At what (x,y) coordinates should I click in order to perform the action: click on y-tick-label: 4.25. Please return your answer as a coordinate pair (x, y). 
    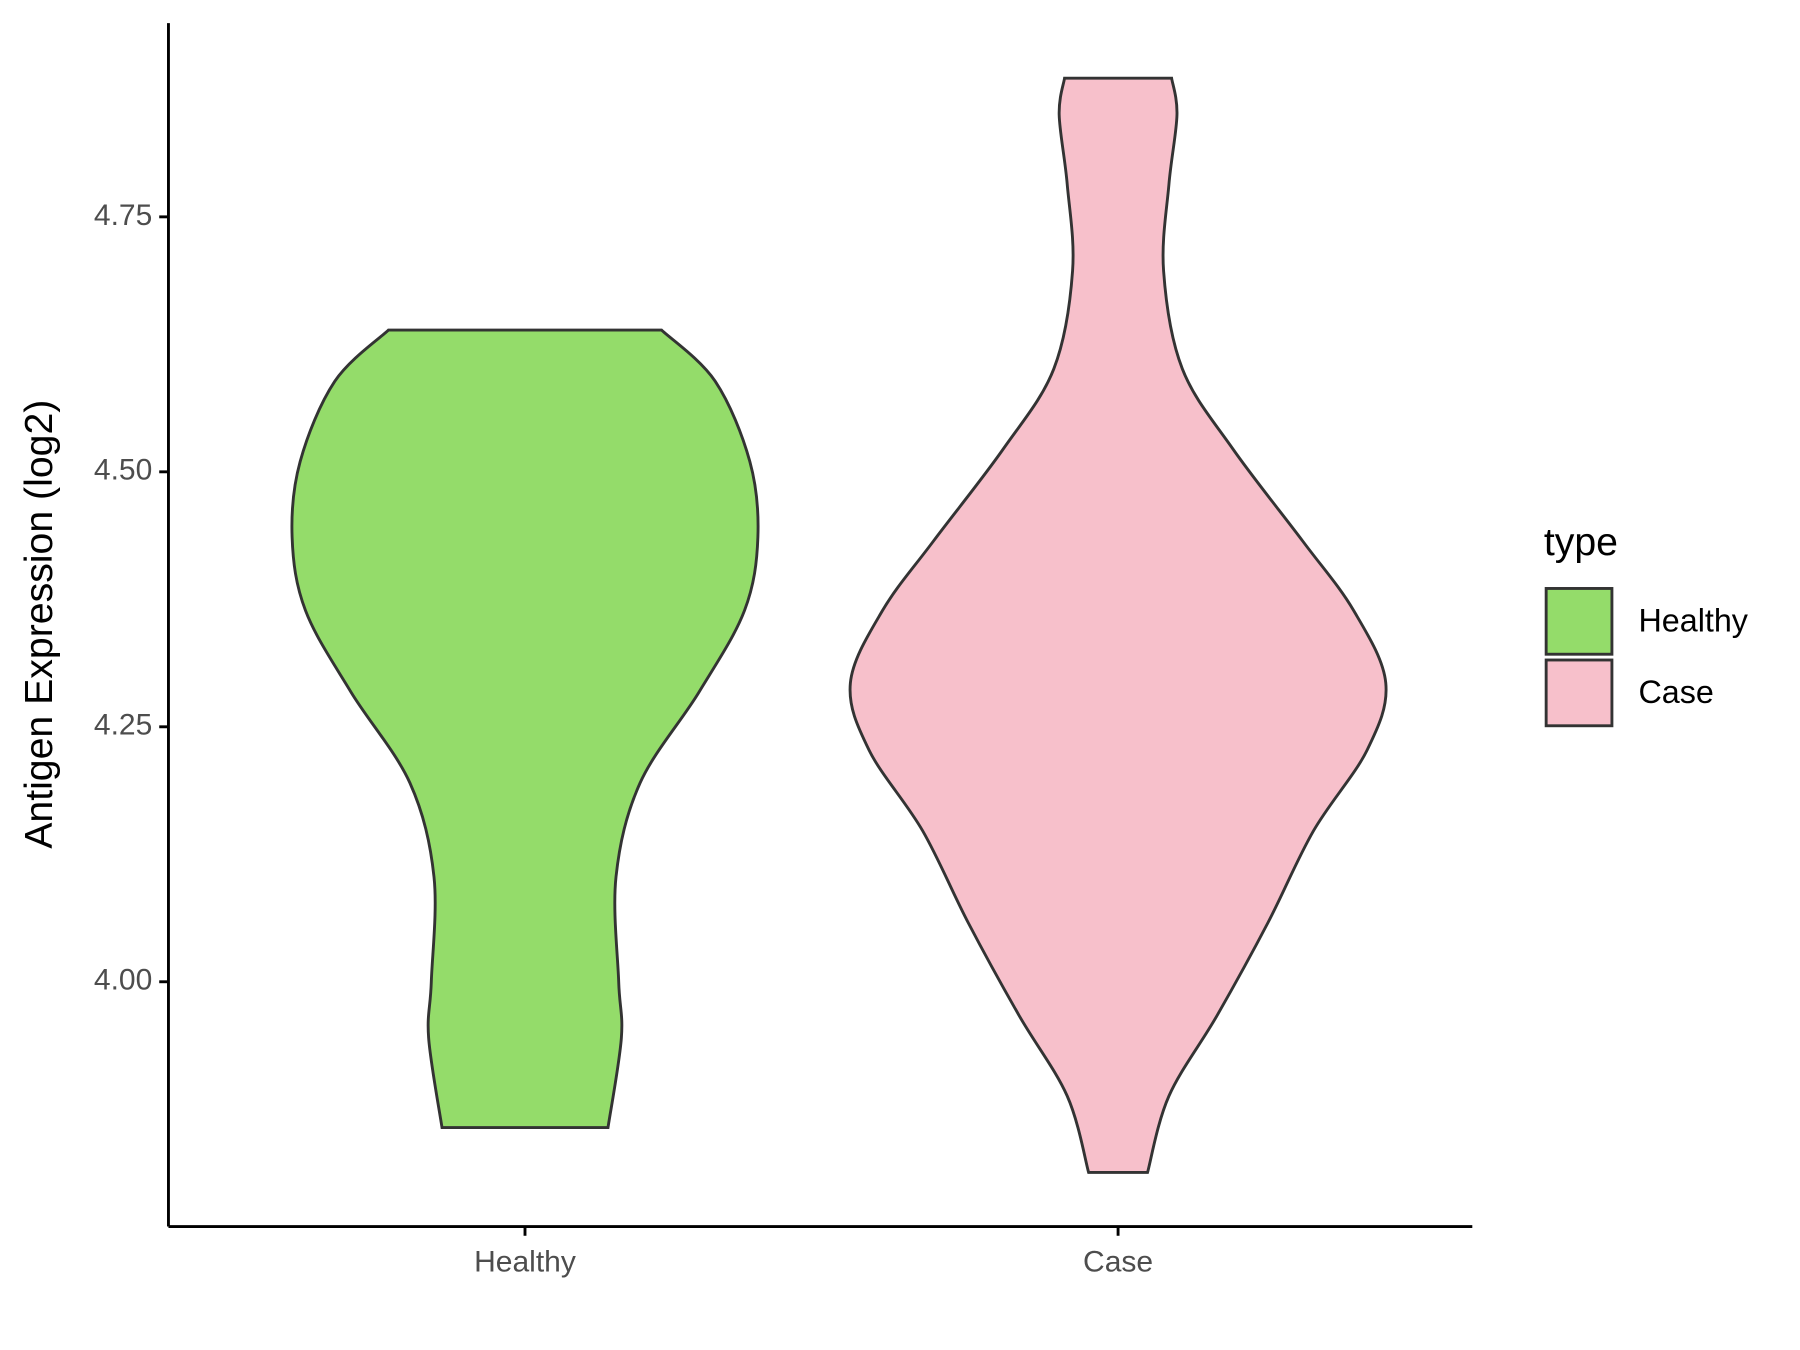
    Looking at the image, I should click on (123, 725).